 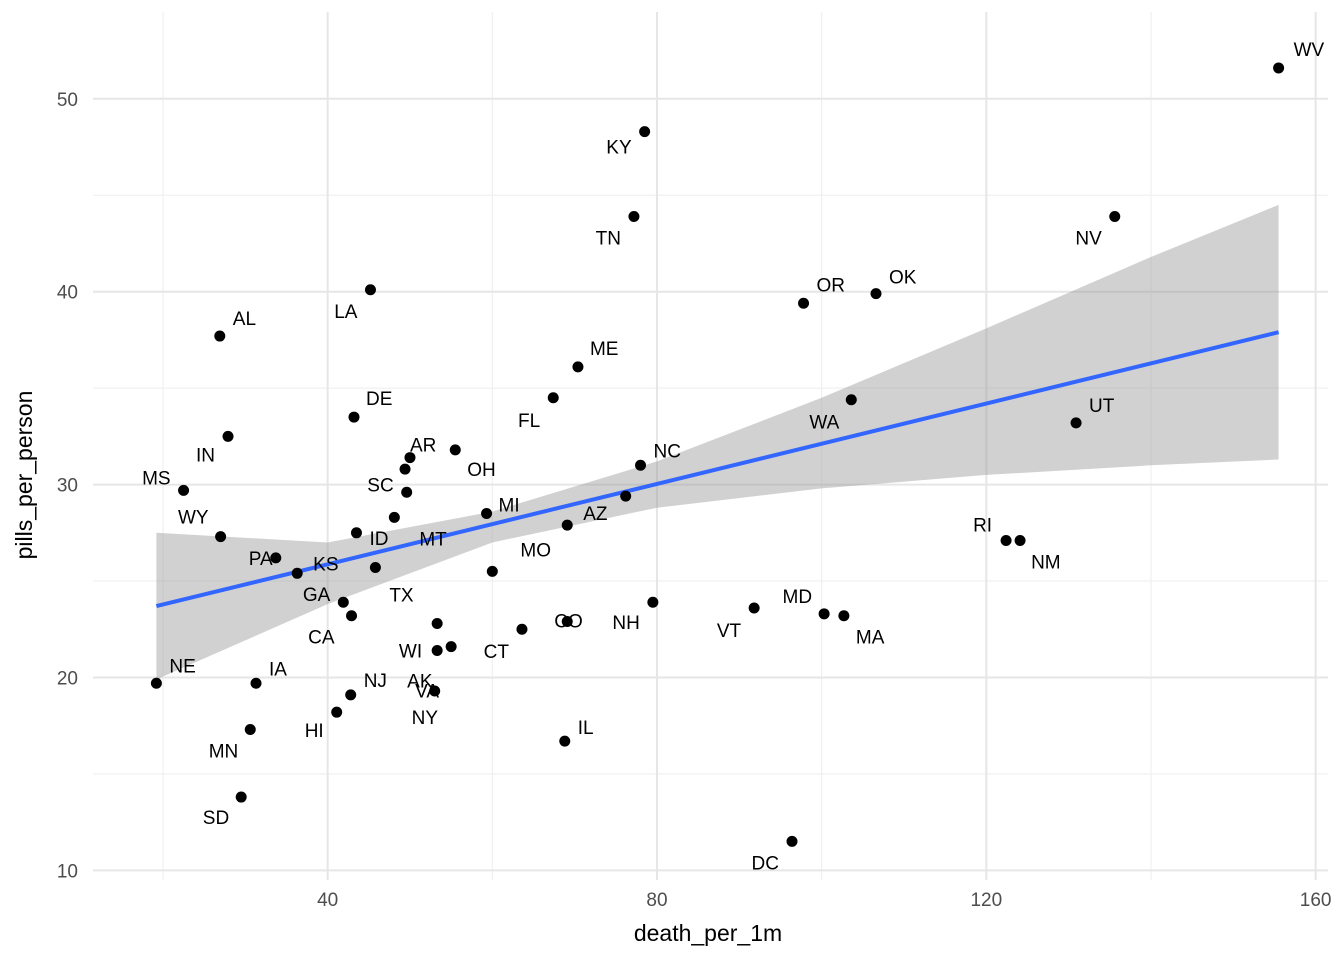 I want to click on x-axis-title: death_per_1m, so click(x=708, y=933).